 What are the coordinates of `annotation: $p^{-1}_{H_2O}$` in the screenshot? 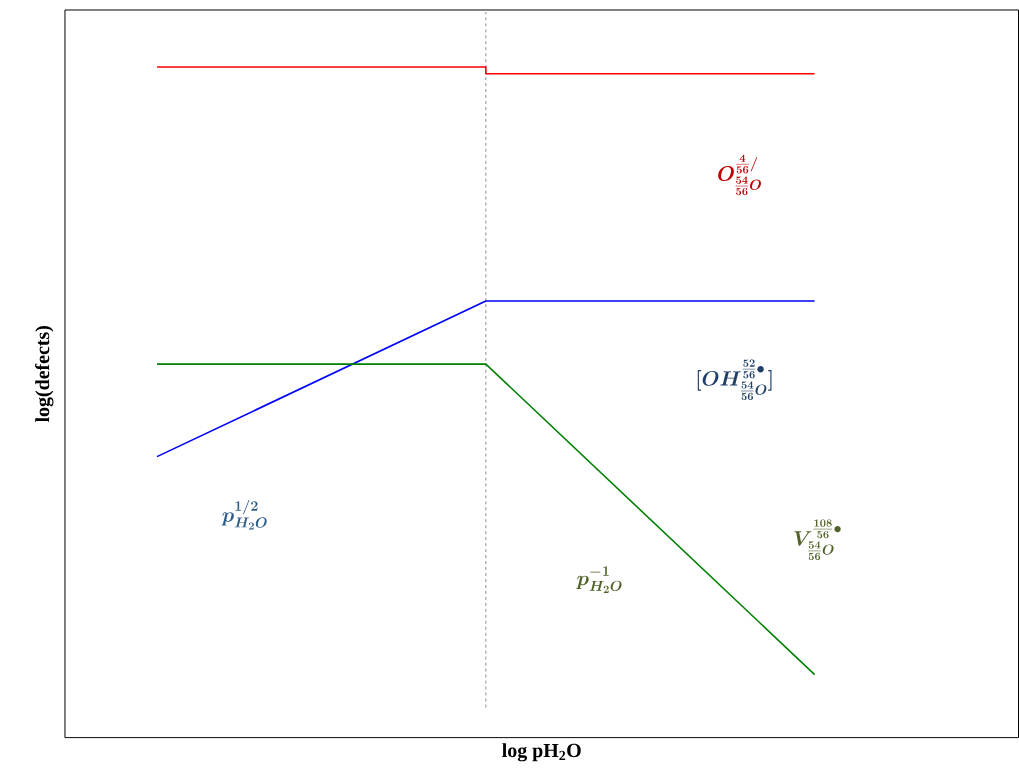 It's located at (599, 580).